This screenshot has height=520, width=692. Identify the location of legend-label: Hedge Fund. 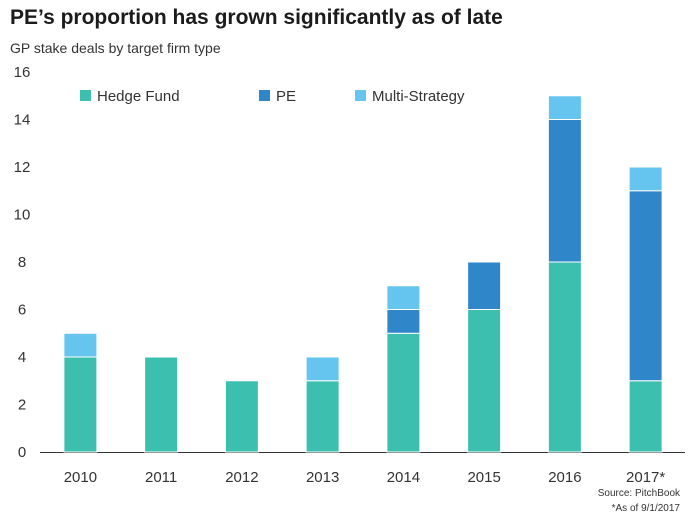
(138, 96).